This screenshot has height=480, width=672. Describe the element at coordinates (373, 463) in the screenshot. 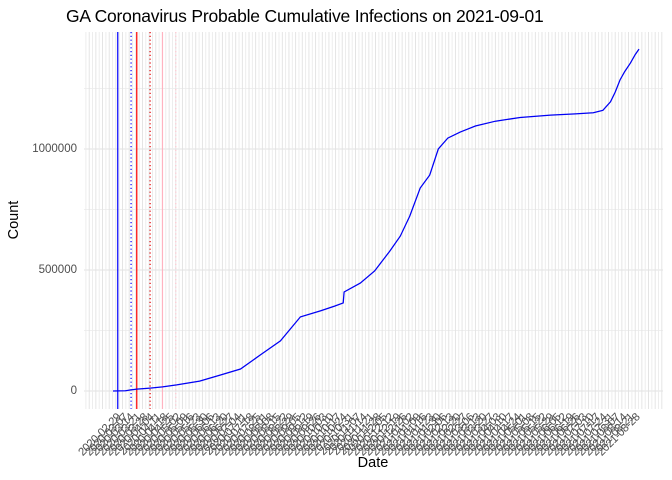

I see `x-axis-title: Date` at that location.